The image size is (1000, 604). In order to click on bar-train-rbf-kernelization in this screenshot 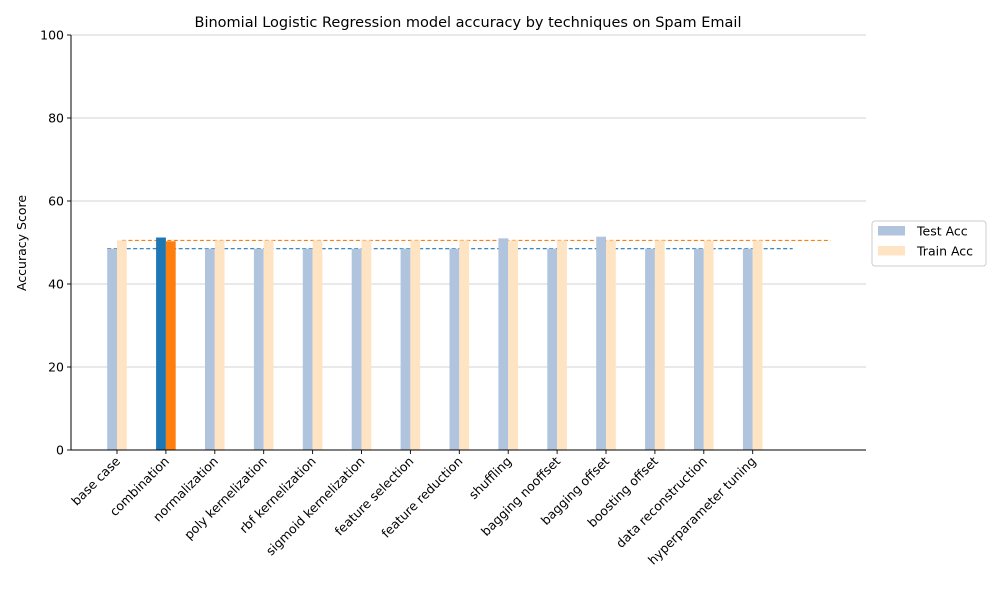, I will do `click(317, 345)`.